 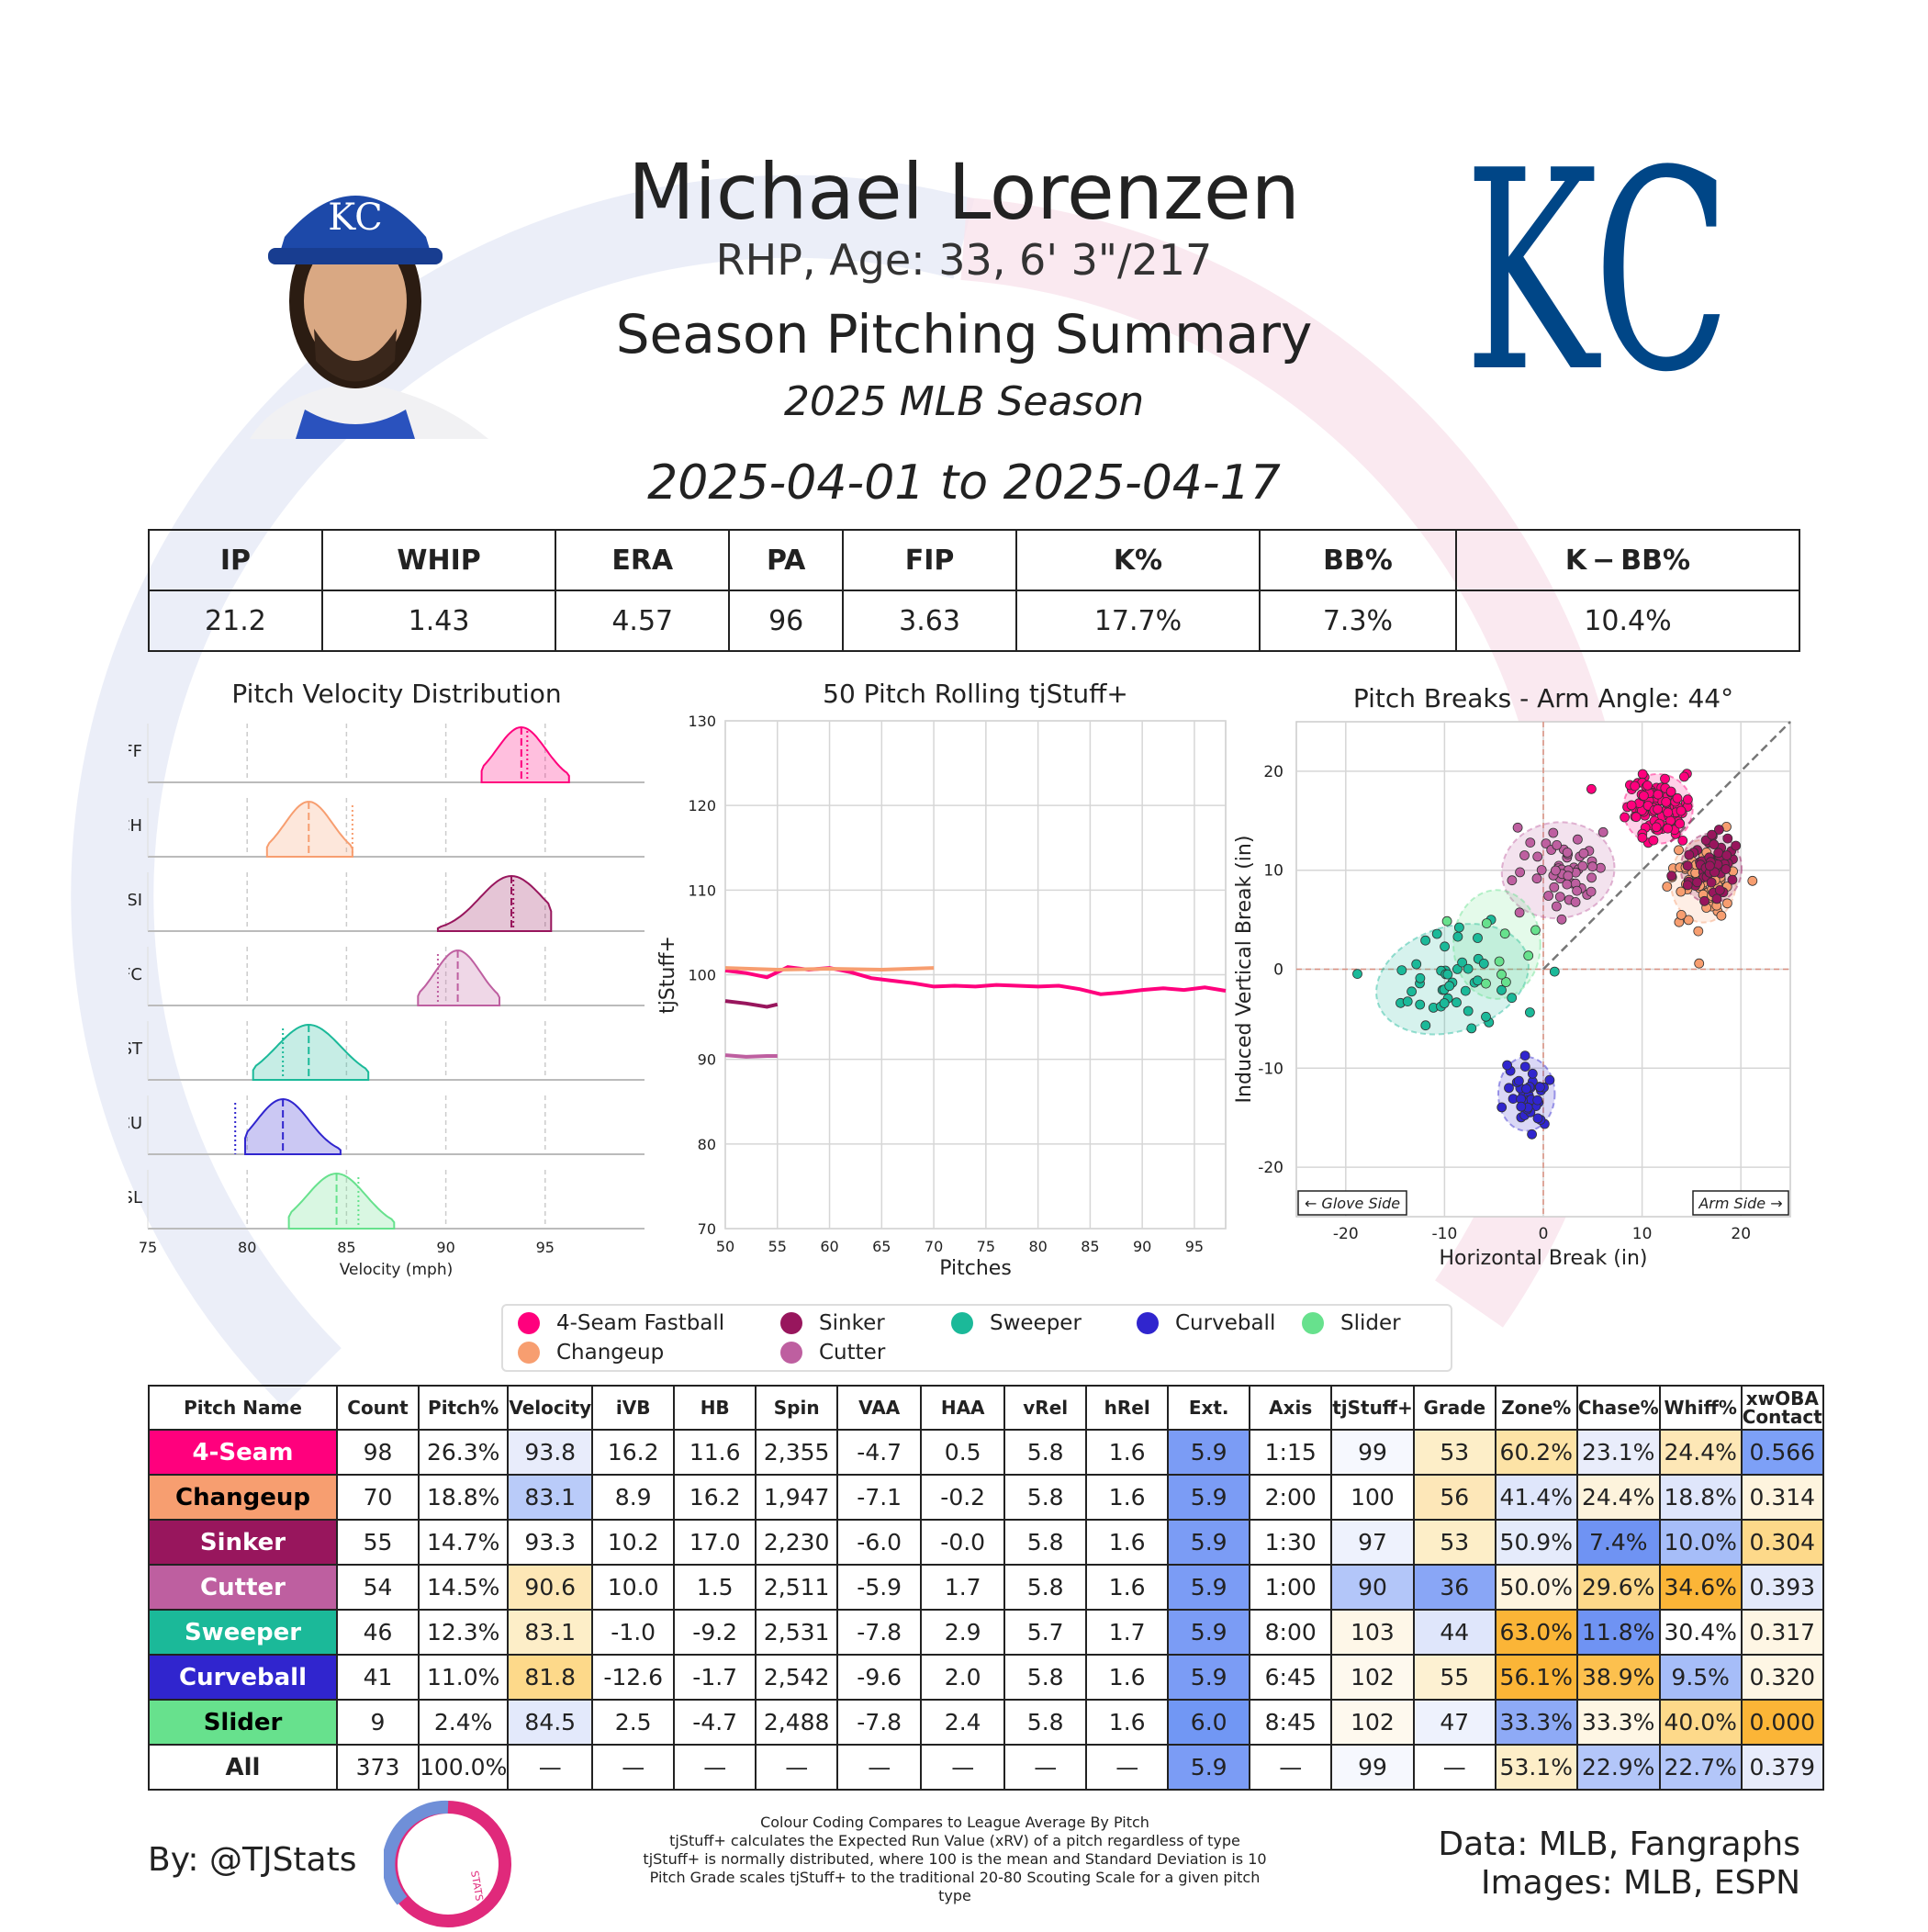 What do you see at coordinates (252, 1860) in the screenshot?
I see `author-credit: By: @TJStats` at bounding box center [252, 1860].